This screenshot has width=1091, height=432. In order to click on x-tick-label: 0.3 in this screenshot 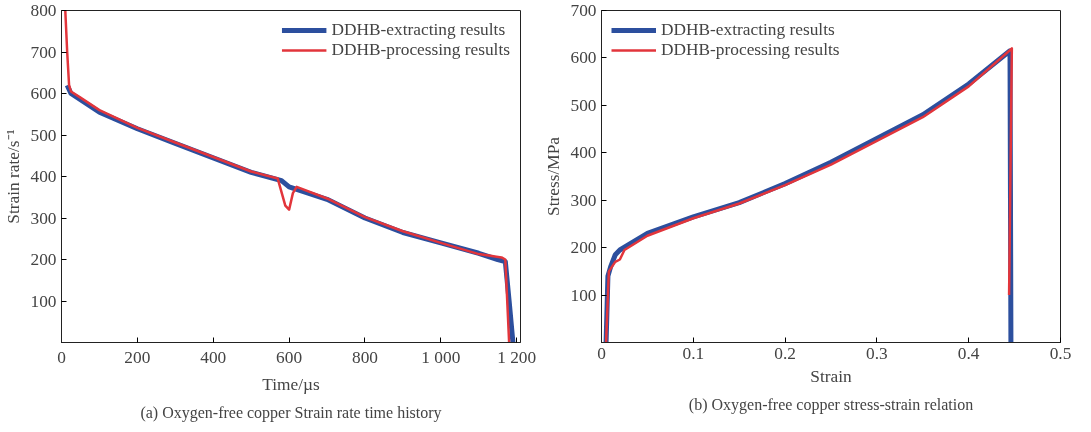, I will do `click(877, 353)`.